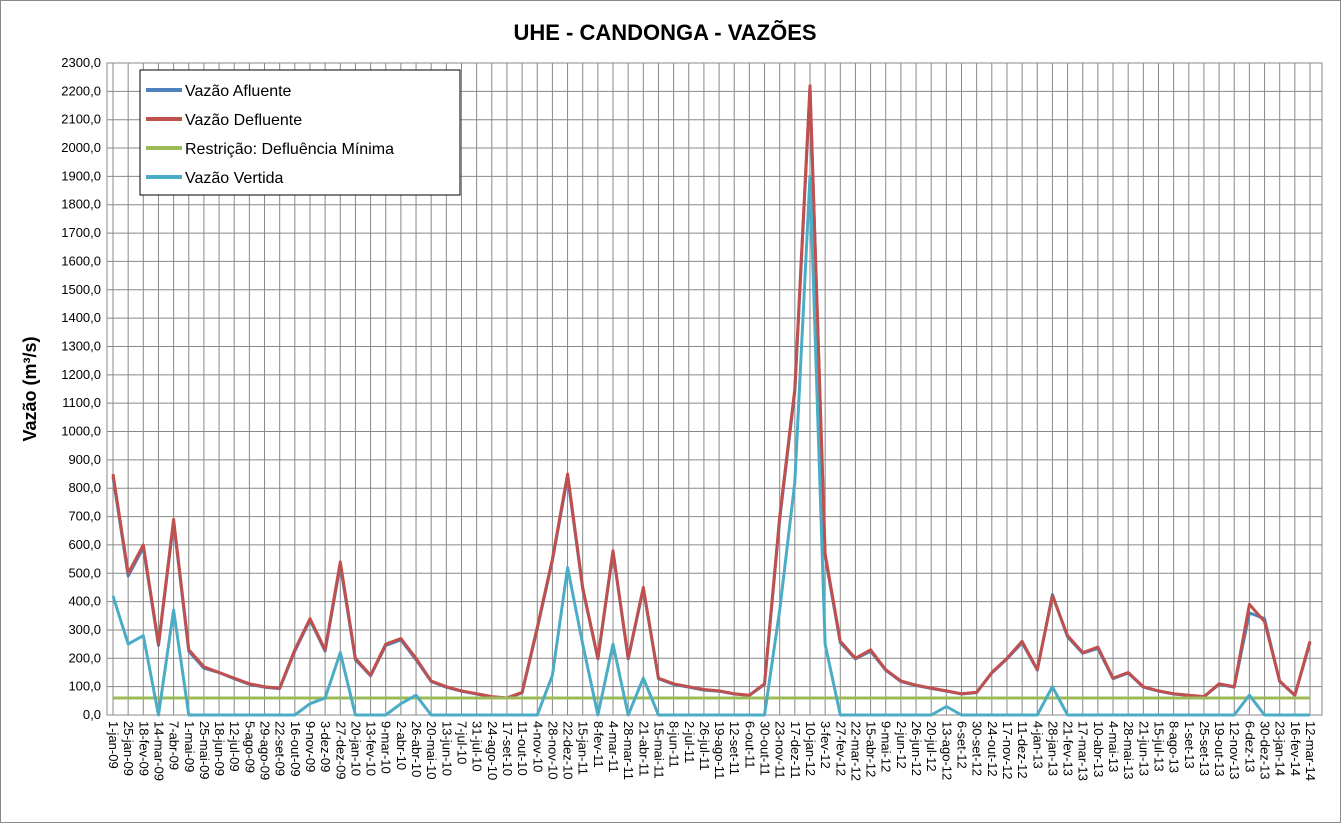 The image size is (1341, 828). What do you see at coordinates (243, 120) in the screenshot?
I see `legend-label: Vazão Defluente` at bounding box center [243, 120].